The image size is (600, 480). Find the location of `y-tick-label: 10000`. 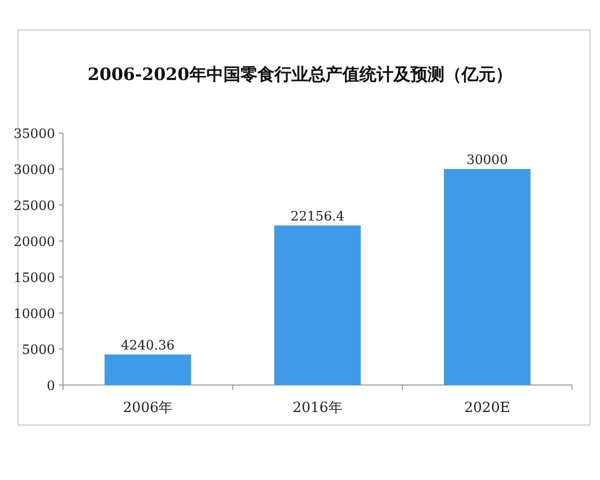

y-tick-label: 10000 is located at coordinates (34, 314).